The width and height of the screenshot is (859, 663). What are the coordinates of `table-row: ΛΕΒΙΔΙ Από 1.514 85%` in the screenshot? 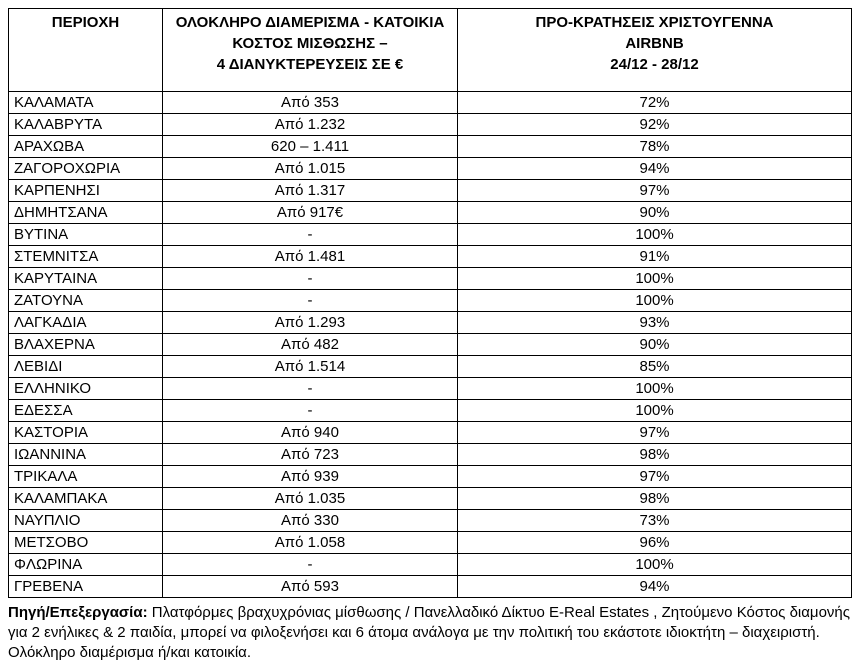 It's located at (430, 366).